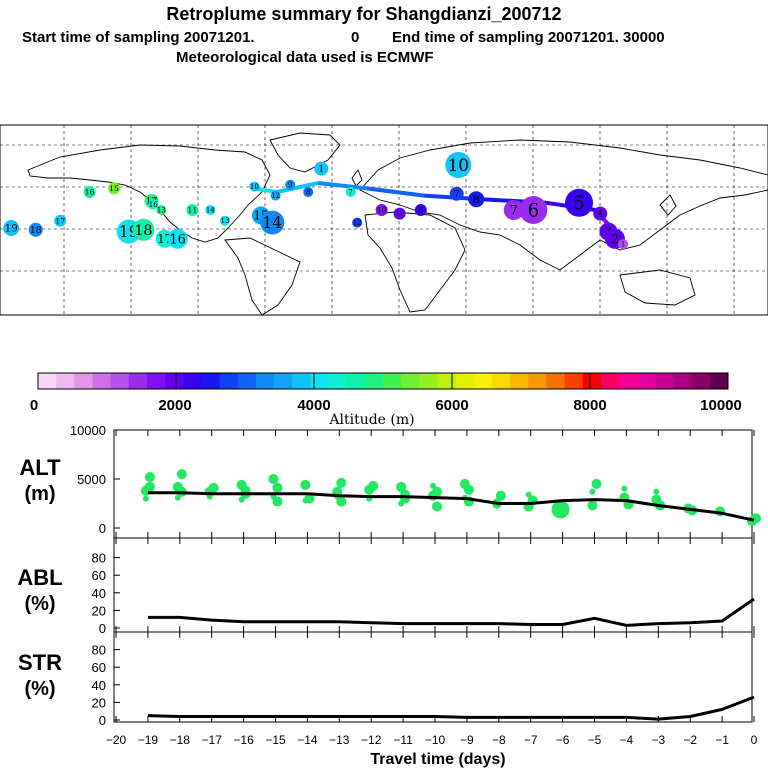 Image resolution: width=768 pixels, height=768 pixels. What do you see at coordinates (386, 393) in the screenshot?
I see `altitude-colorbar: 0 2000 4000 6000 8000 10000` at bounding box center [386, 393].